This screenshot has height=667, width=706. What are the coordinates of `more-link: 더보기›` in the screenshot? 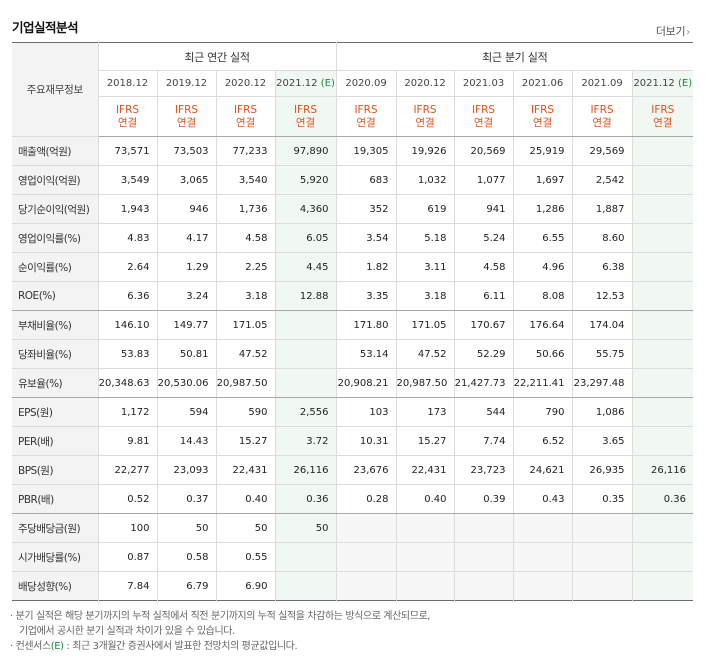 It's located at (673, 31).